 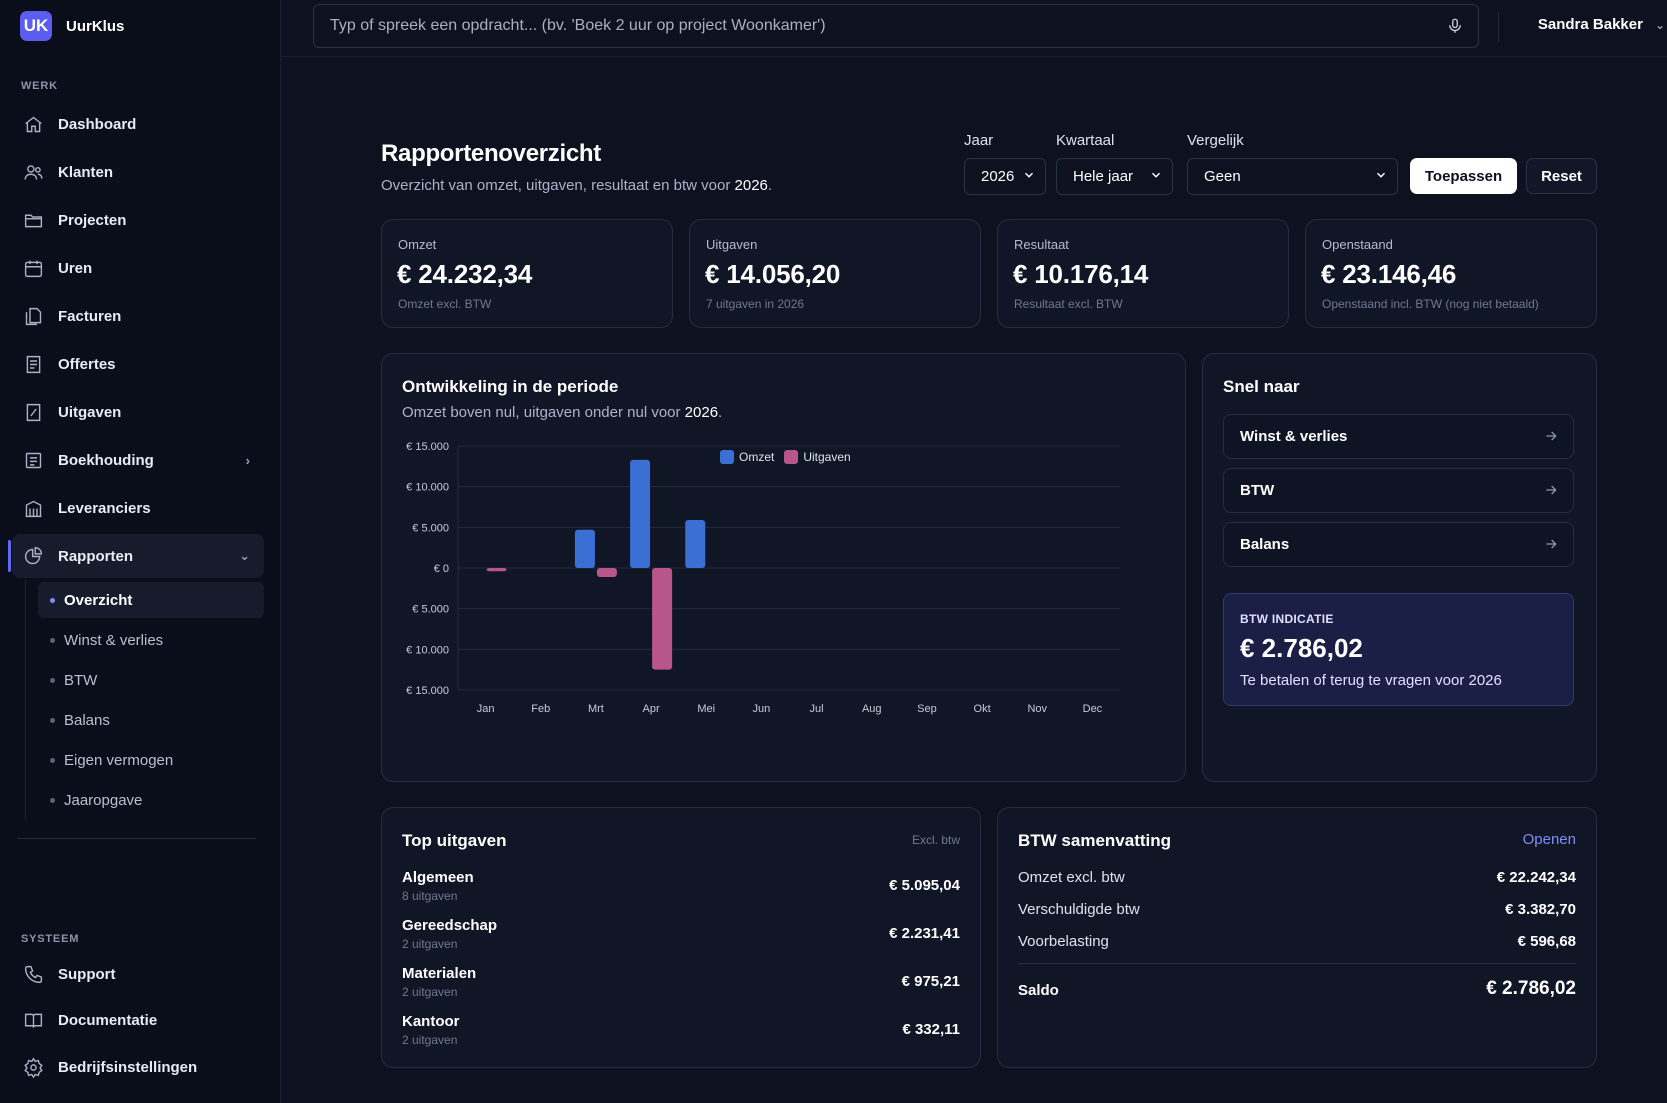 I want to click on x-tick-label: Mrt, so click(x=596, y=709).